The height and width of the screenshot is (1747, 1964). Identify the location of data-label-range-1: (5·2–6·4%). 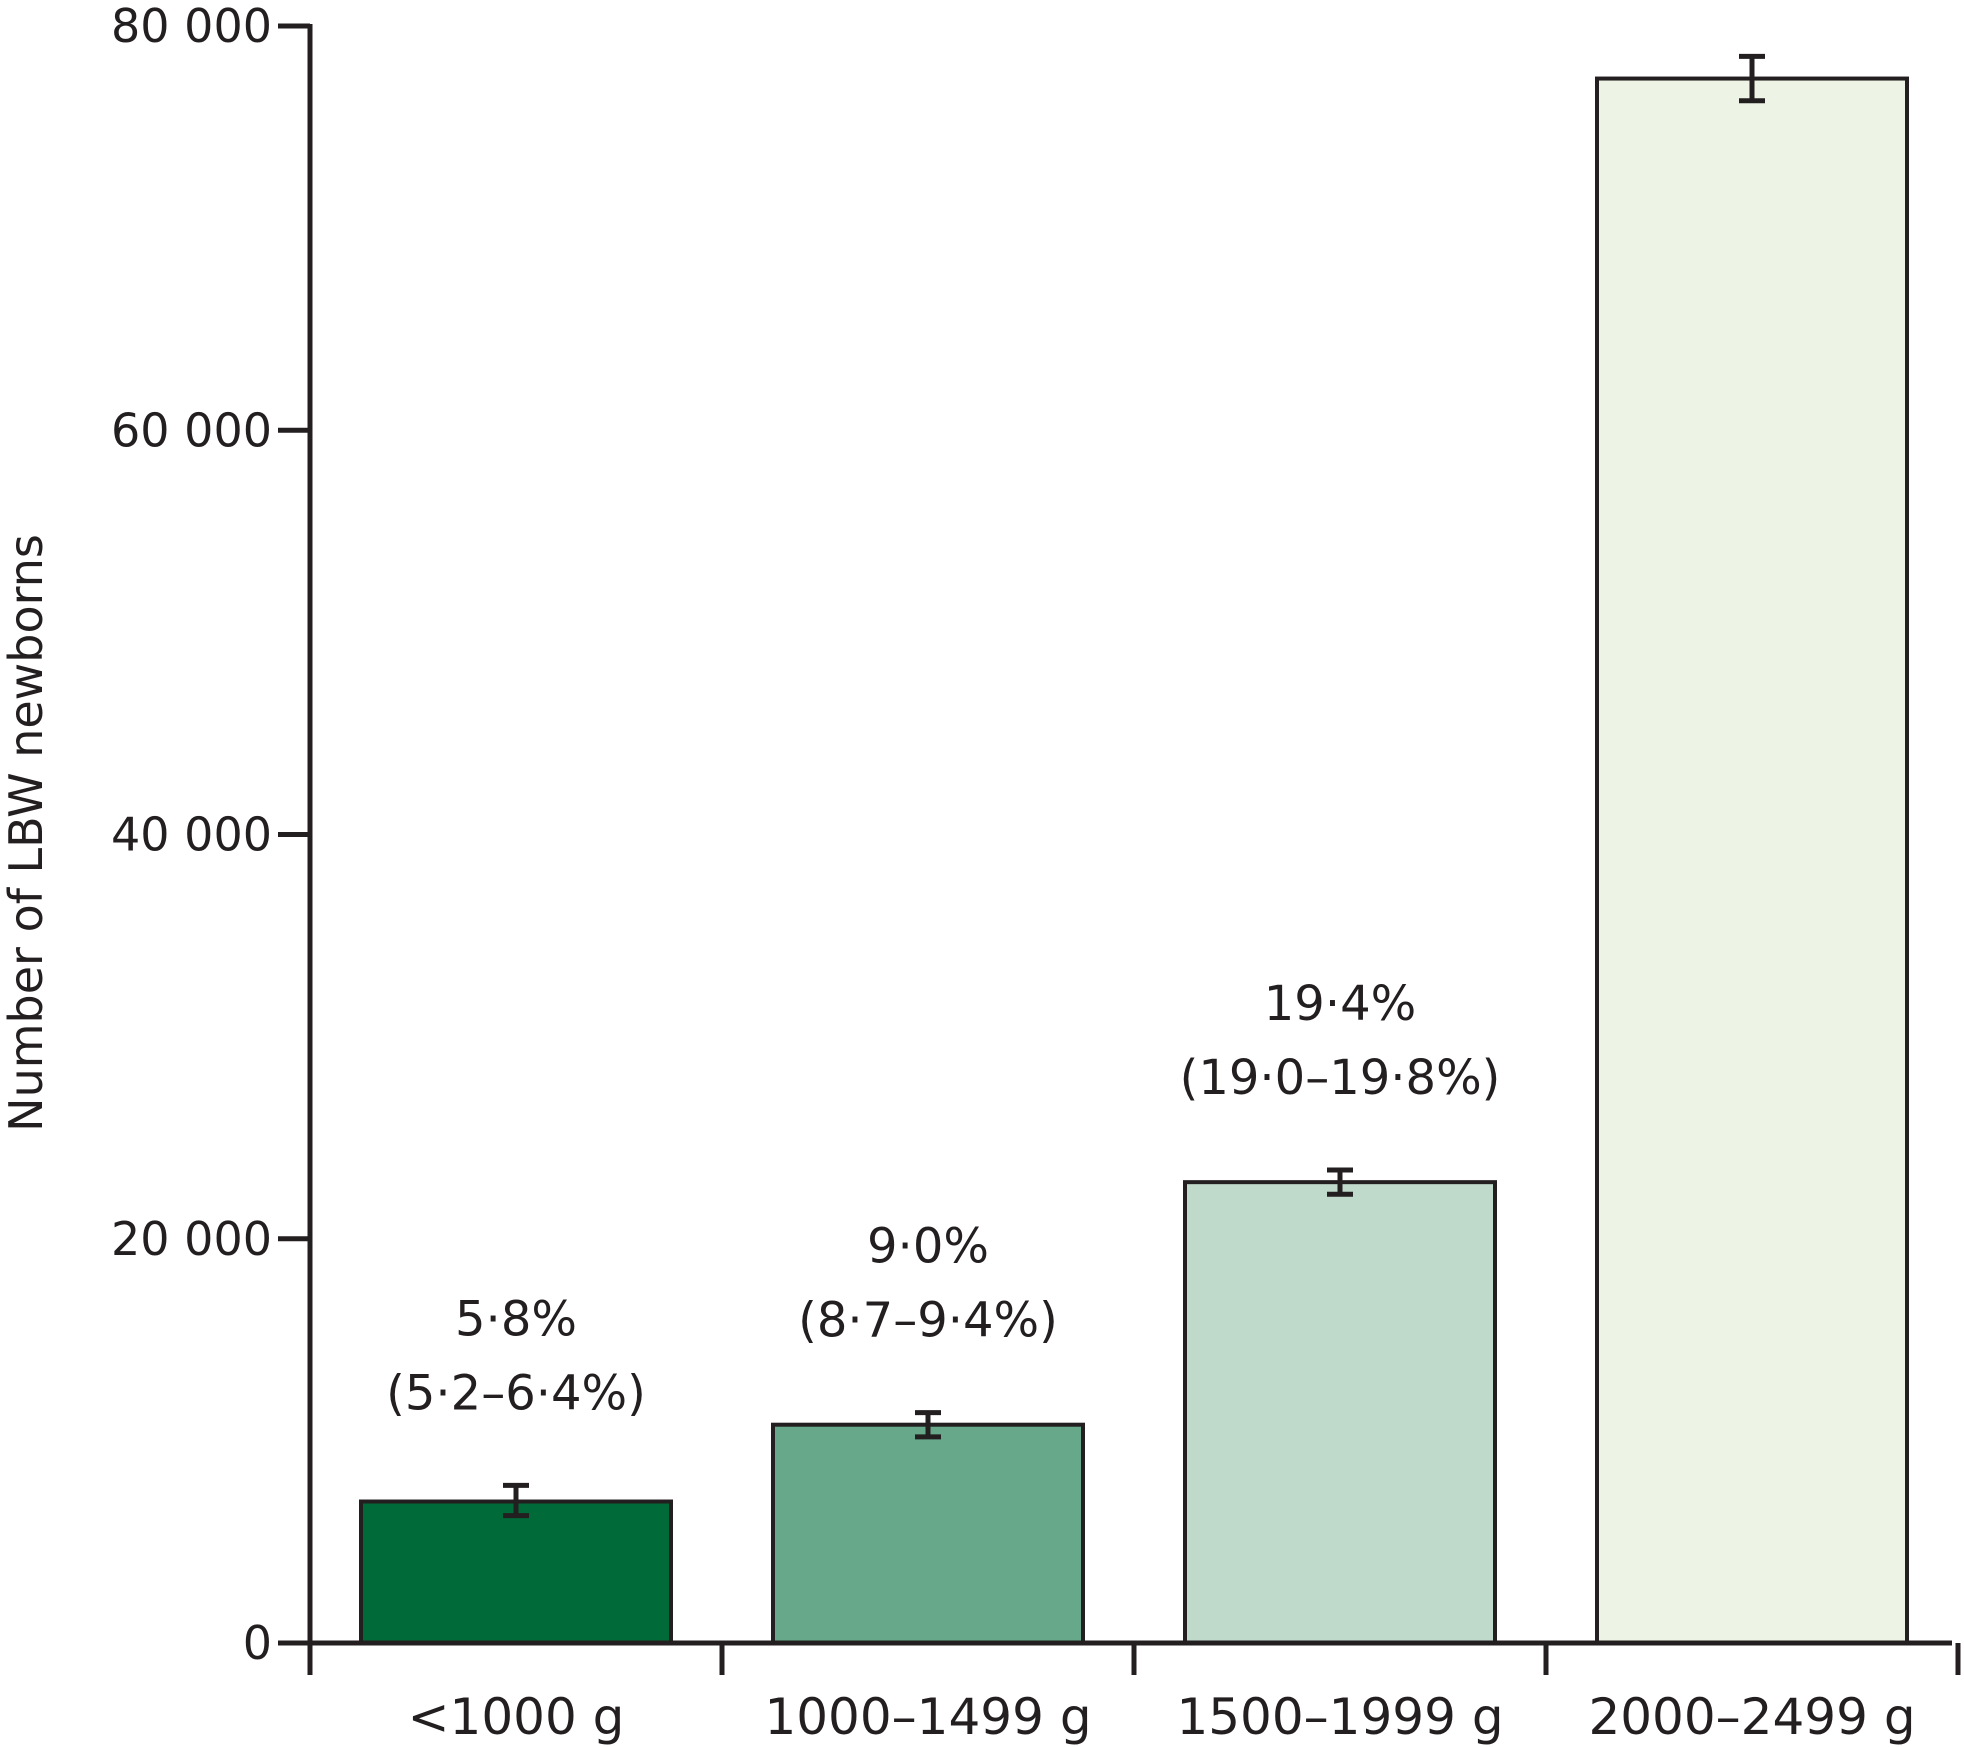
(516, 1393).